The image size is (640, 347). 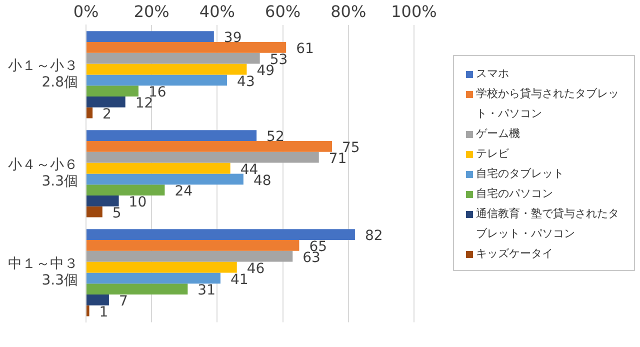 What do you see at coordinates (414, 11) in the screenshot?
I see `x-tick-label: 100%` at bounding box center [414, 11].